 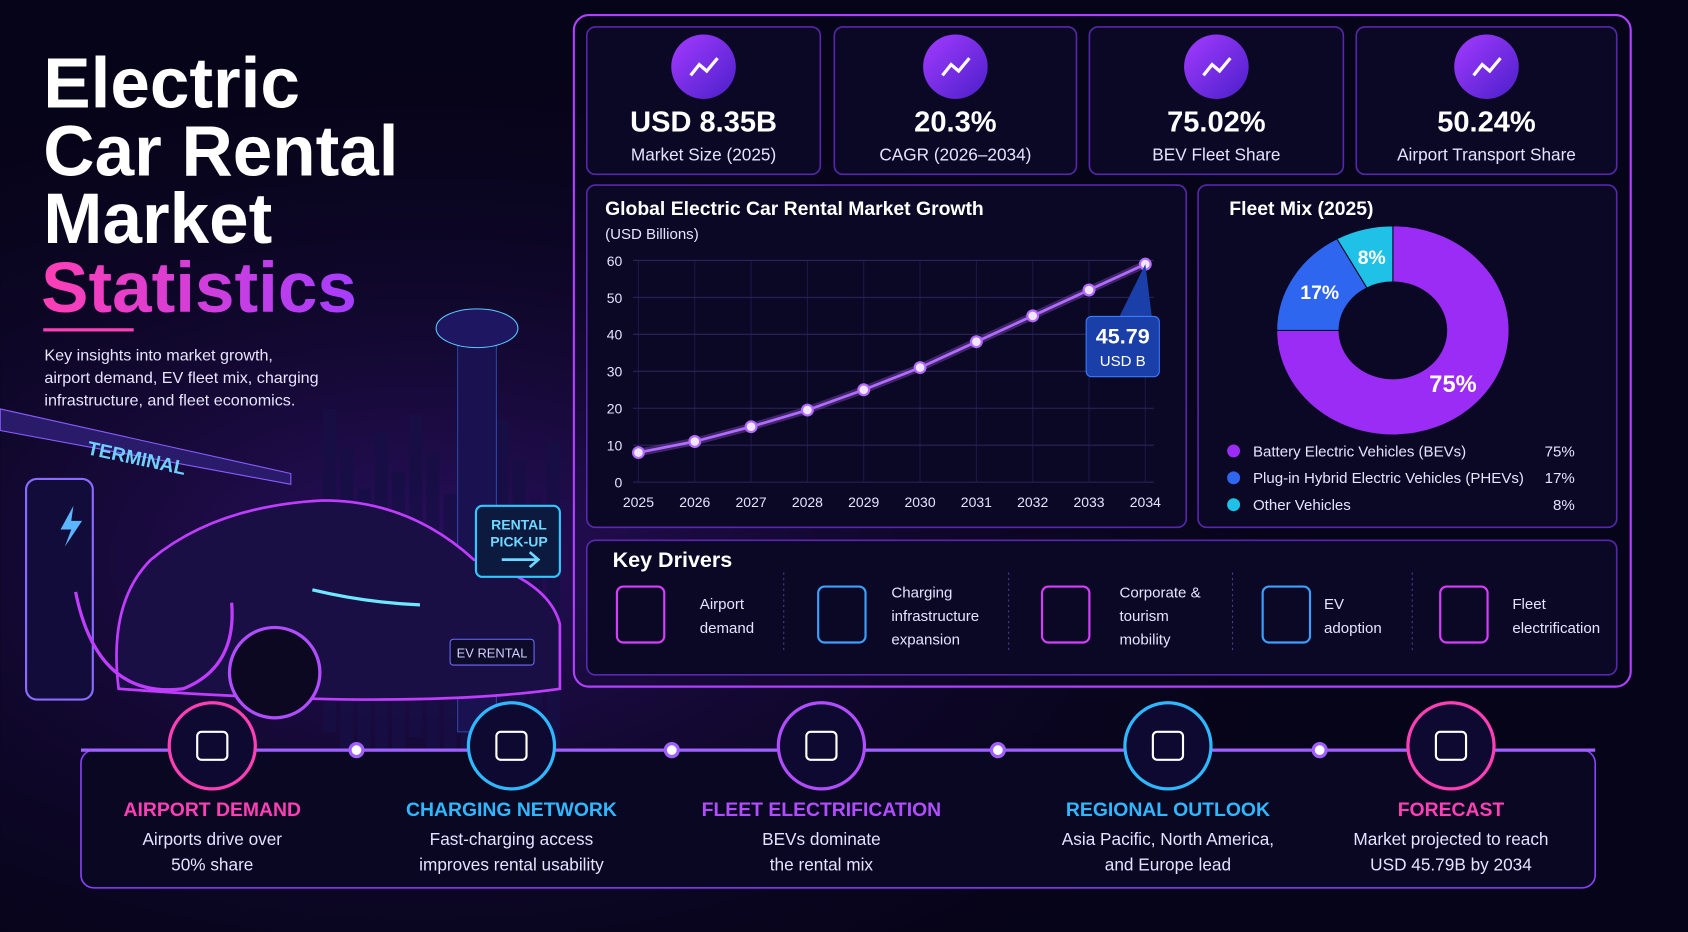 I want to click on title-line: Market, so click(x=157, y=219).